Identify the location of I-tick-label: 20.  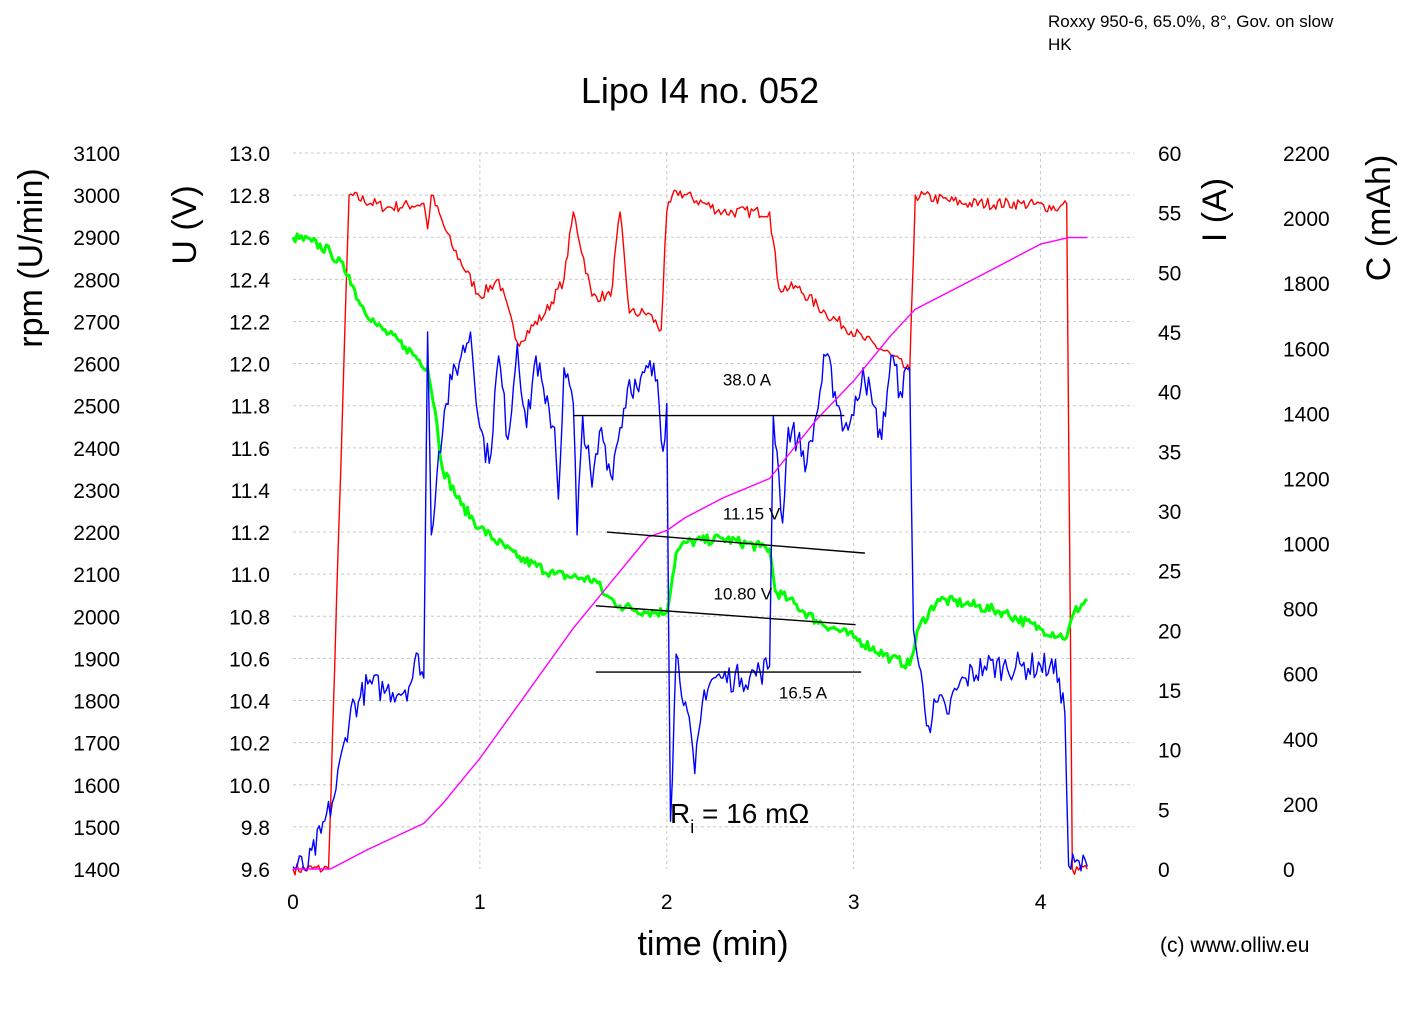
(1169, 631).